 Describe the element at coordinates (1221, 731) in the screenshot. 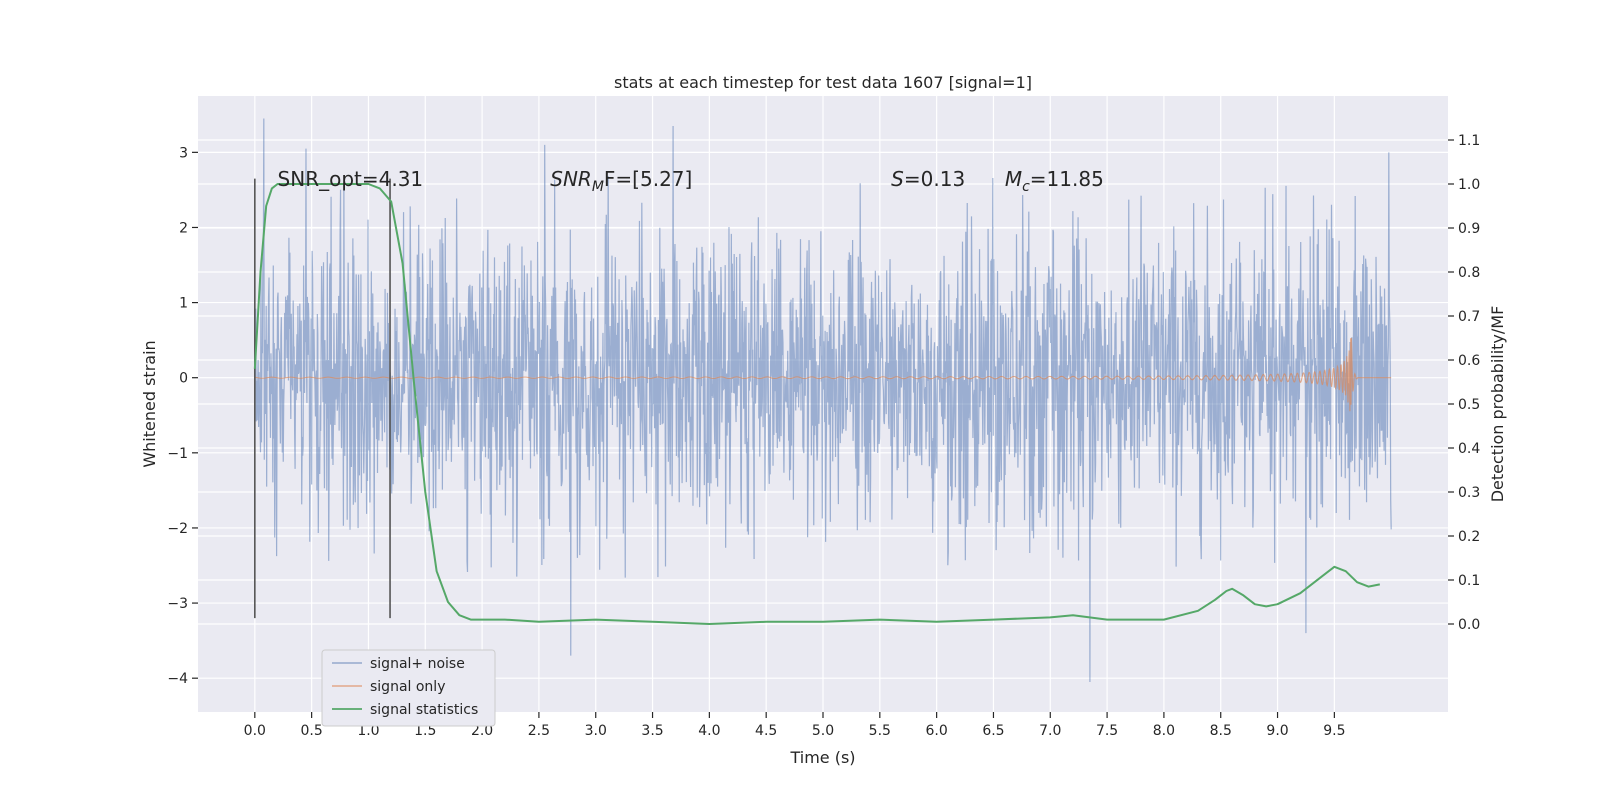

I see `x-tick-label: 8.5` at that location.